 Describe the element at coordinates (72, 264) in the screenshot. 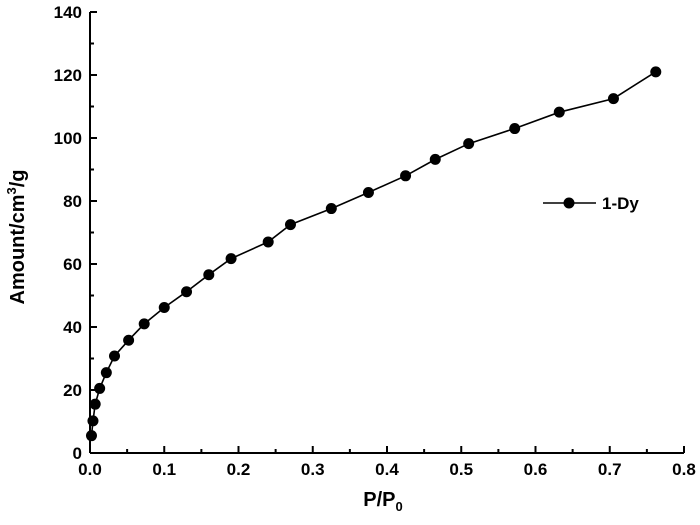

I see `y-tick-label: 60` at that location.